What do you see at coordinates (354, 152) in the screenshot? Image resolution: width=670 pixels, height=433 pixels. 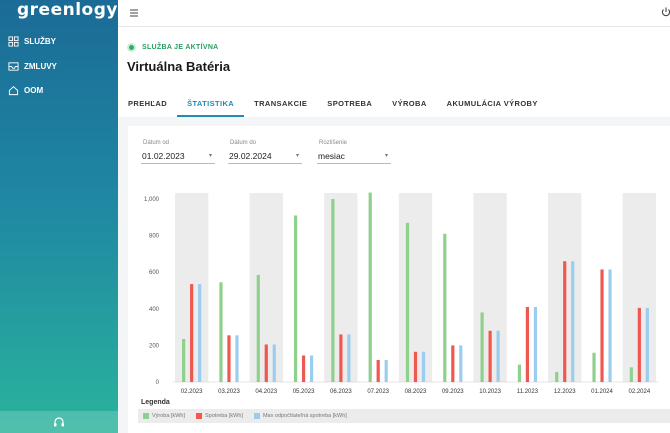 I see `resolution-select: Rozlíšenie mesiac ▾` at bounding box center [354, 152].